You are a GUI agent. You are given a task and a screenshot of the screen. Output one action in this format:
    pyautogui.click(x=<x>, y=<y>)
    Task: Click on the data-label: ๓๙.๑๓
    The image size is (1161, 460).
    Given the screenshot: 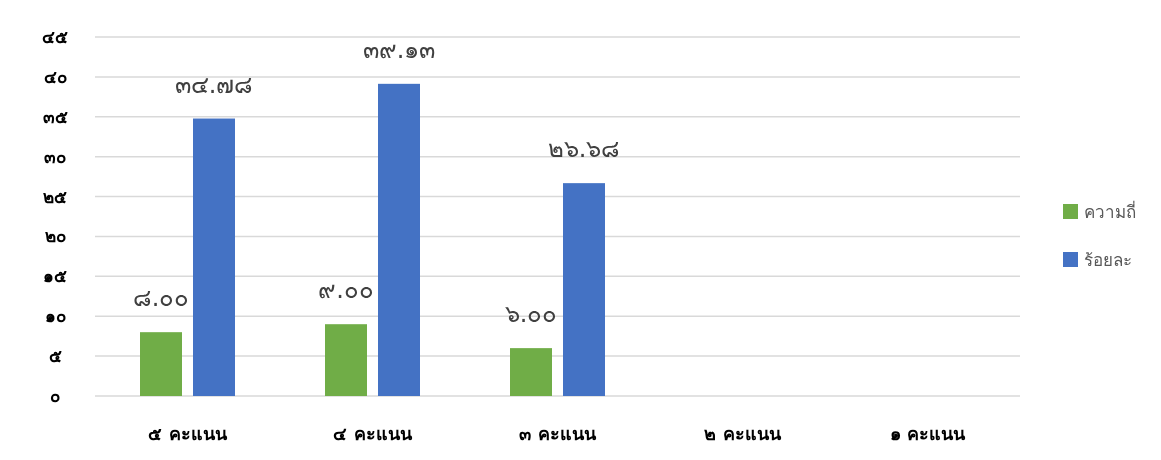 What is the action you would take?
    pyautogui.click(x=399, y=49)
    